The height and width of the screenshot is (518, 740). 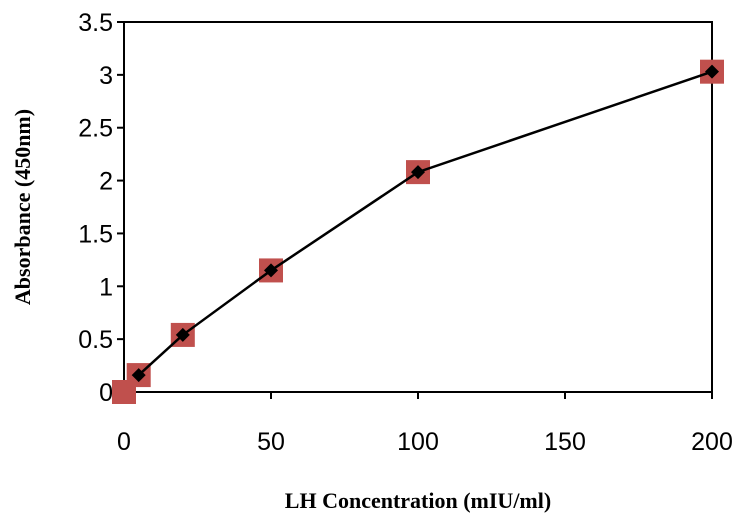 I want to click on y-tick-label: 1, so click(x=106, y=287).